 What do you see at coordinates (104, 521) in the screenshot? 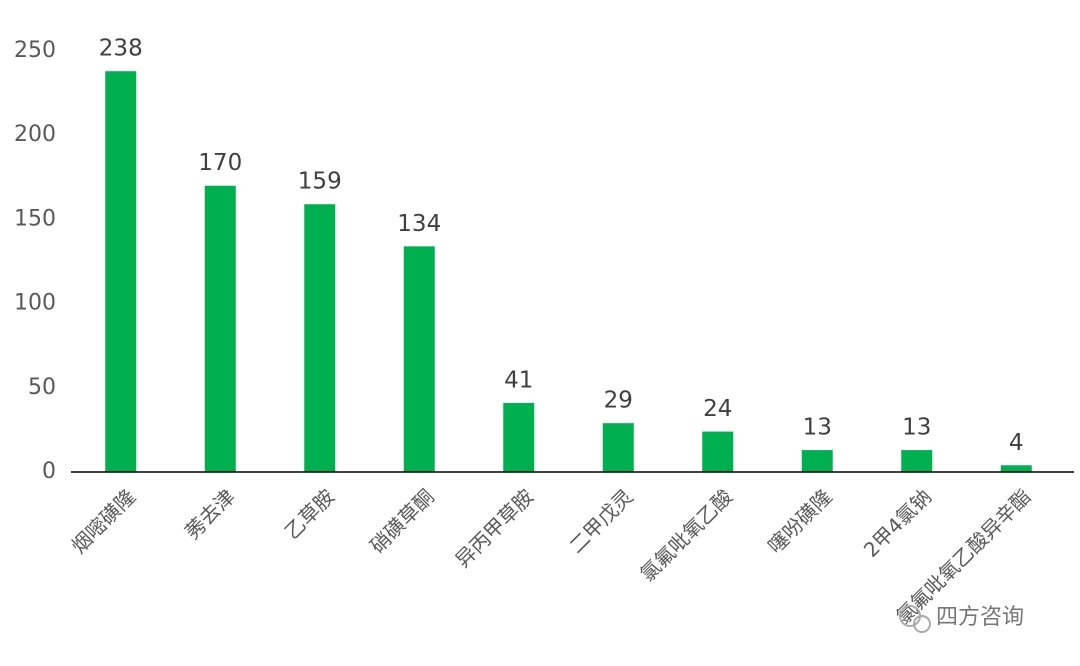
I see `x-tick-label: 烟嘧磺隆` at bounding box center [104, 521].